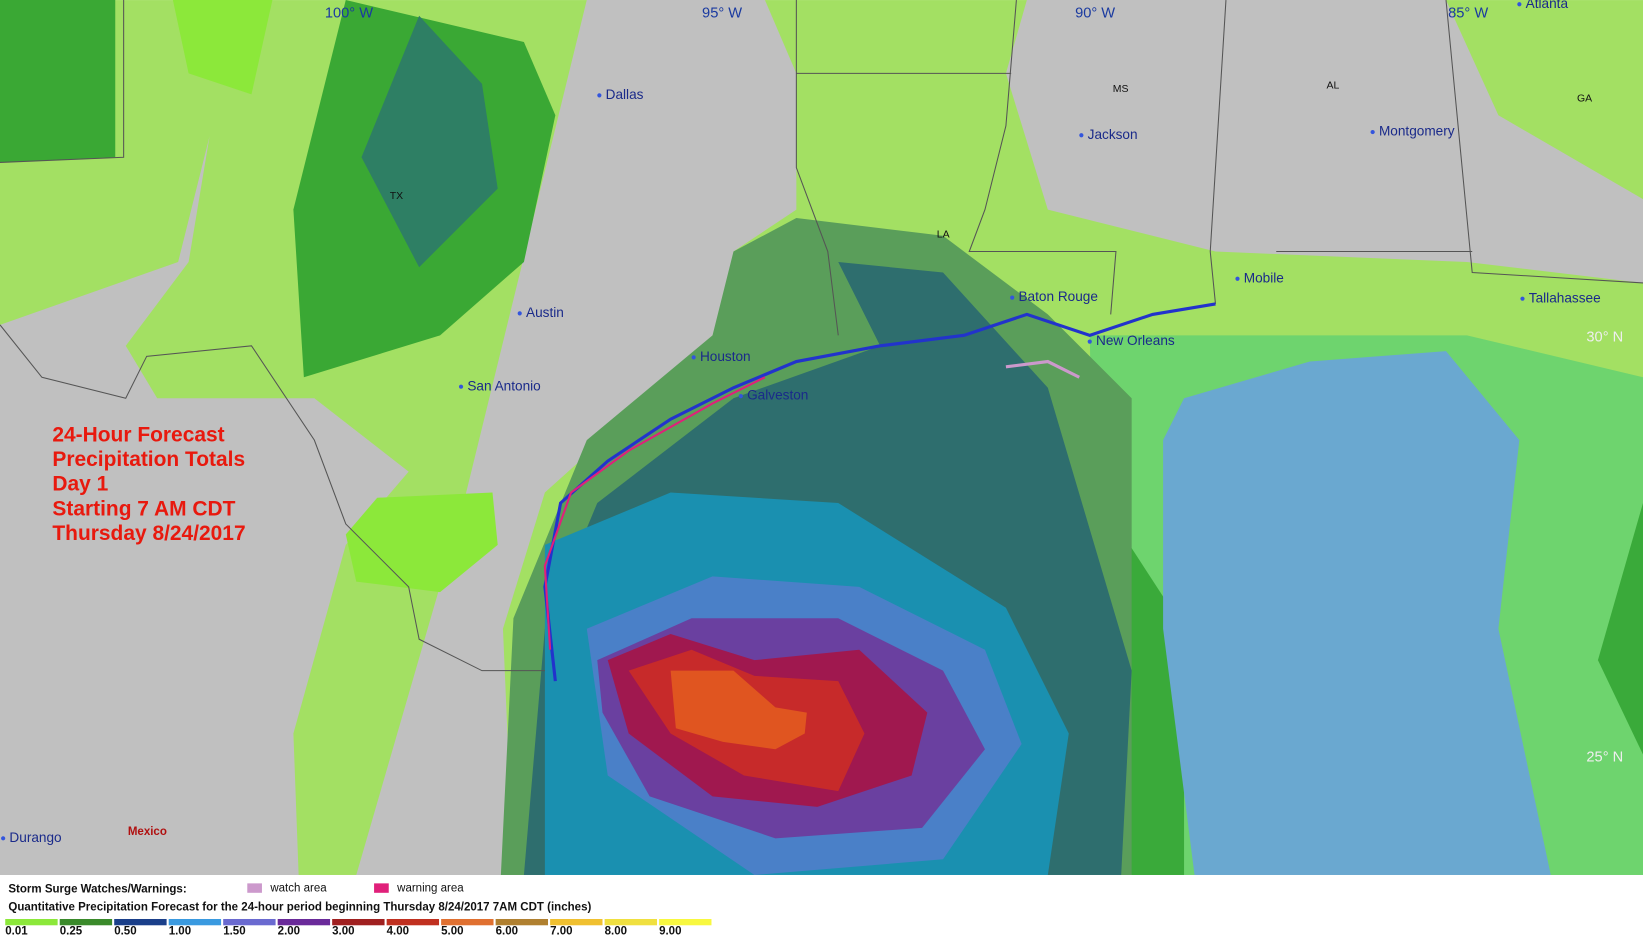 This screenshot has width=1643, height=940. Describe the element at coordinates (396, 196) in the screenshot. I see `state-label: TX` at that location.